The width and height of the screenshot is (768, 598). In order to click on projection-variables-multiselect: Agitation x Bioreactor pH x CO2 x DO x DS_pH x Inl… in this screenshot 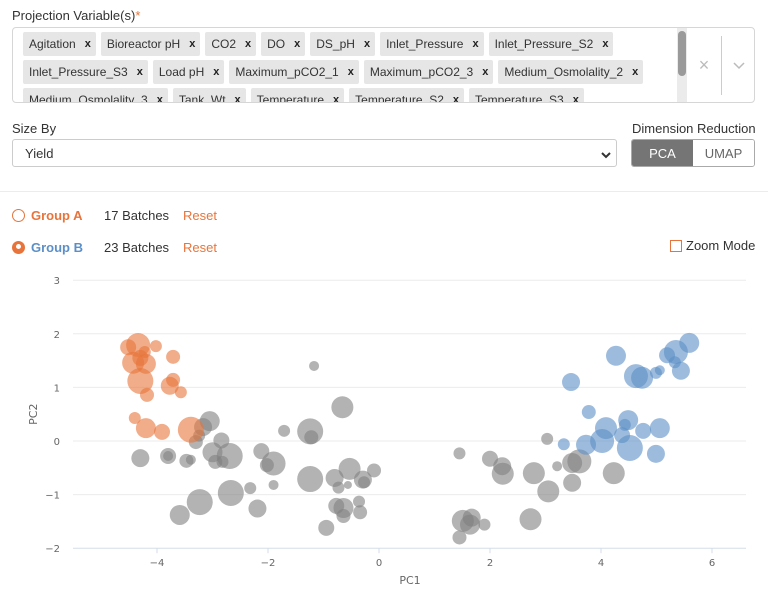, I will do `click(383, 65)`.